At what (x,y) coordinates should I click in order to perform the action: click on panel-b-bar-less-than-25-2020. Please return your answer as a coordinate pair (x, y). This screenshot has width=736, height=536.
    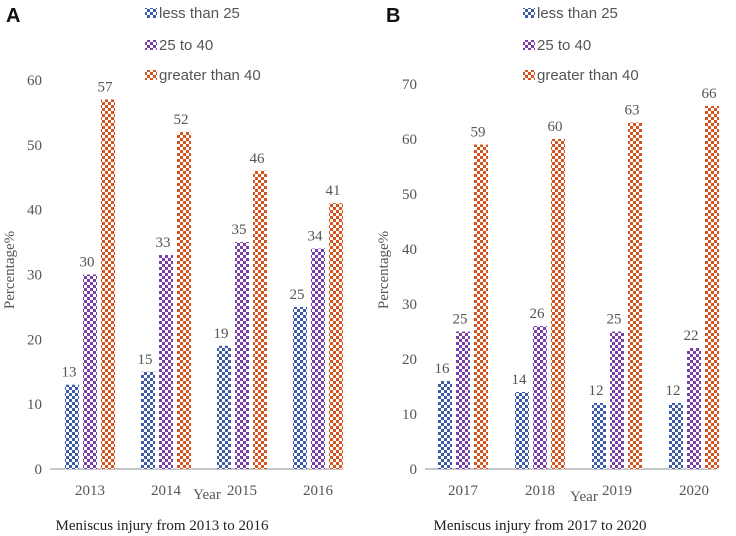
    Looking at the image, I should click on (676, 436).